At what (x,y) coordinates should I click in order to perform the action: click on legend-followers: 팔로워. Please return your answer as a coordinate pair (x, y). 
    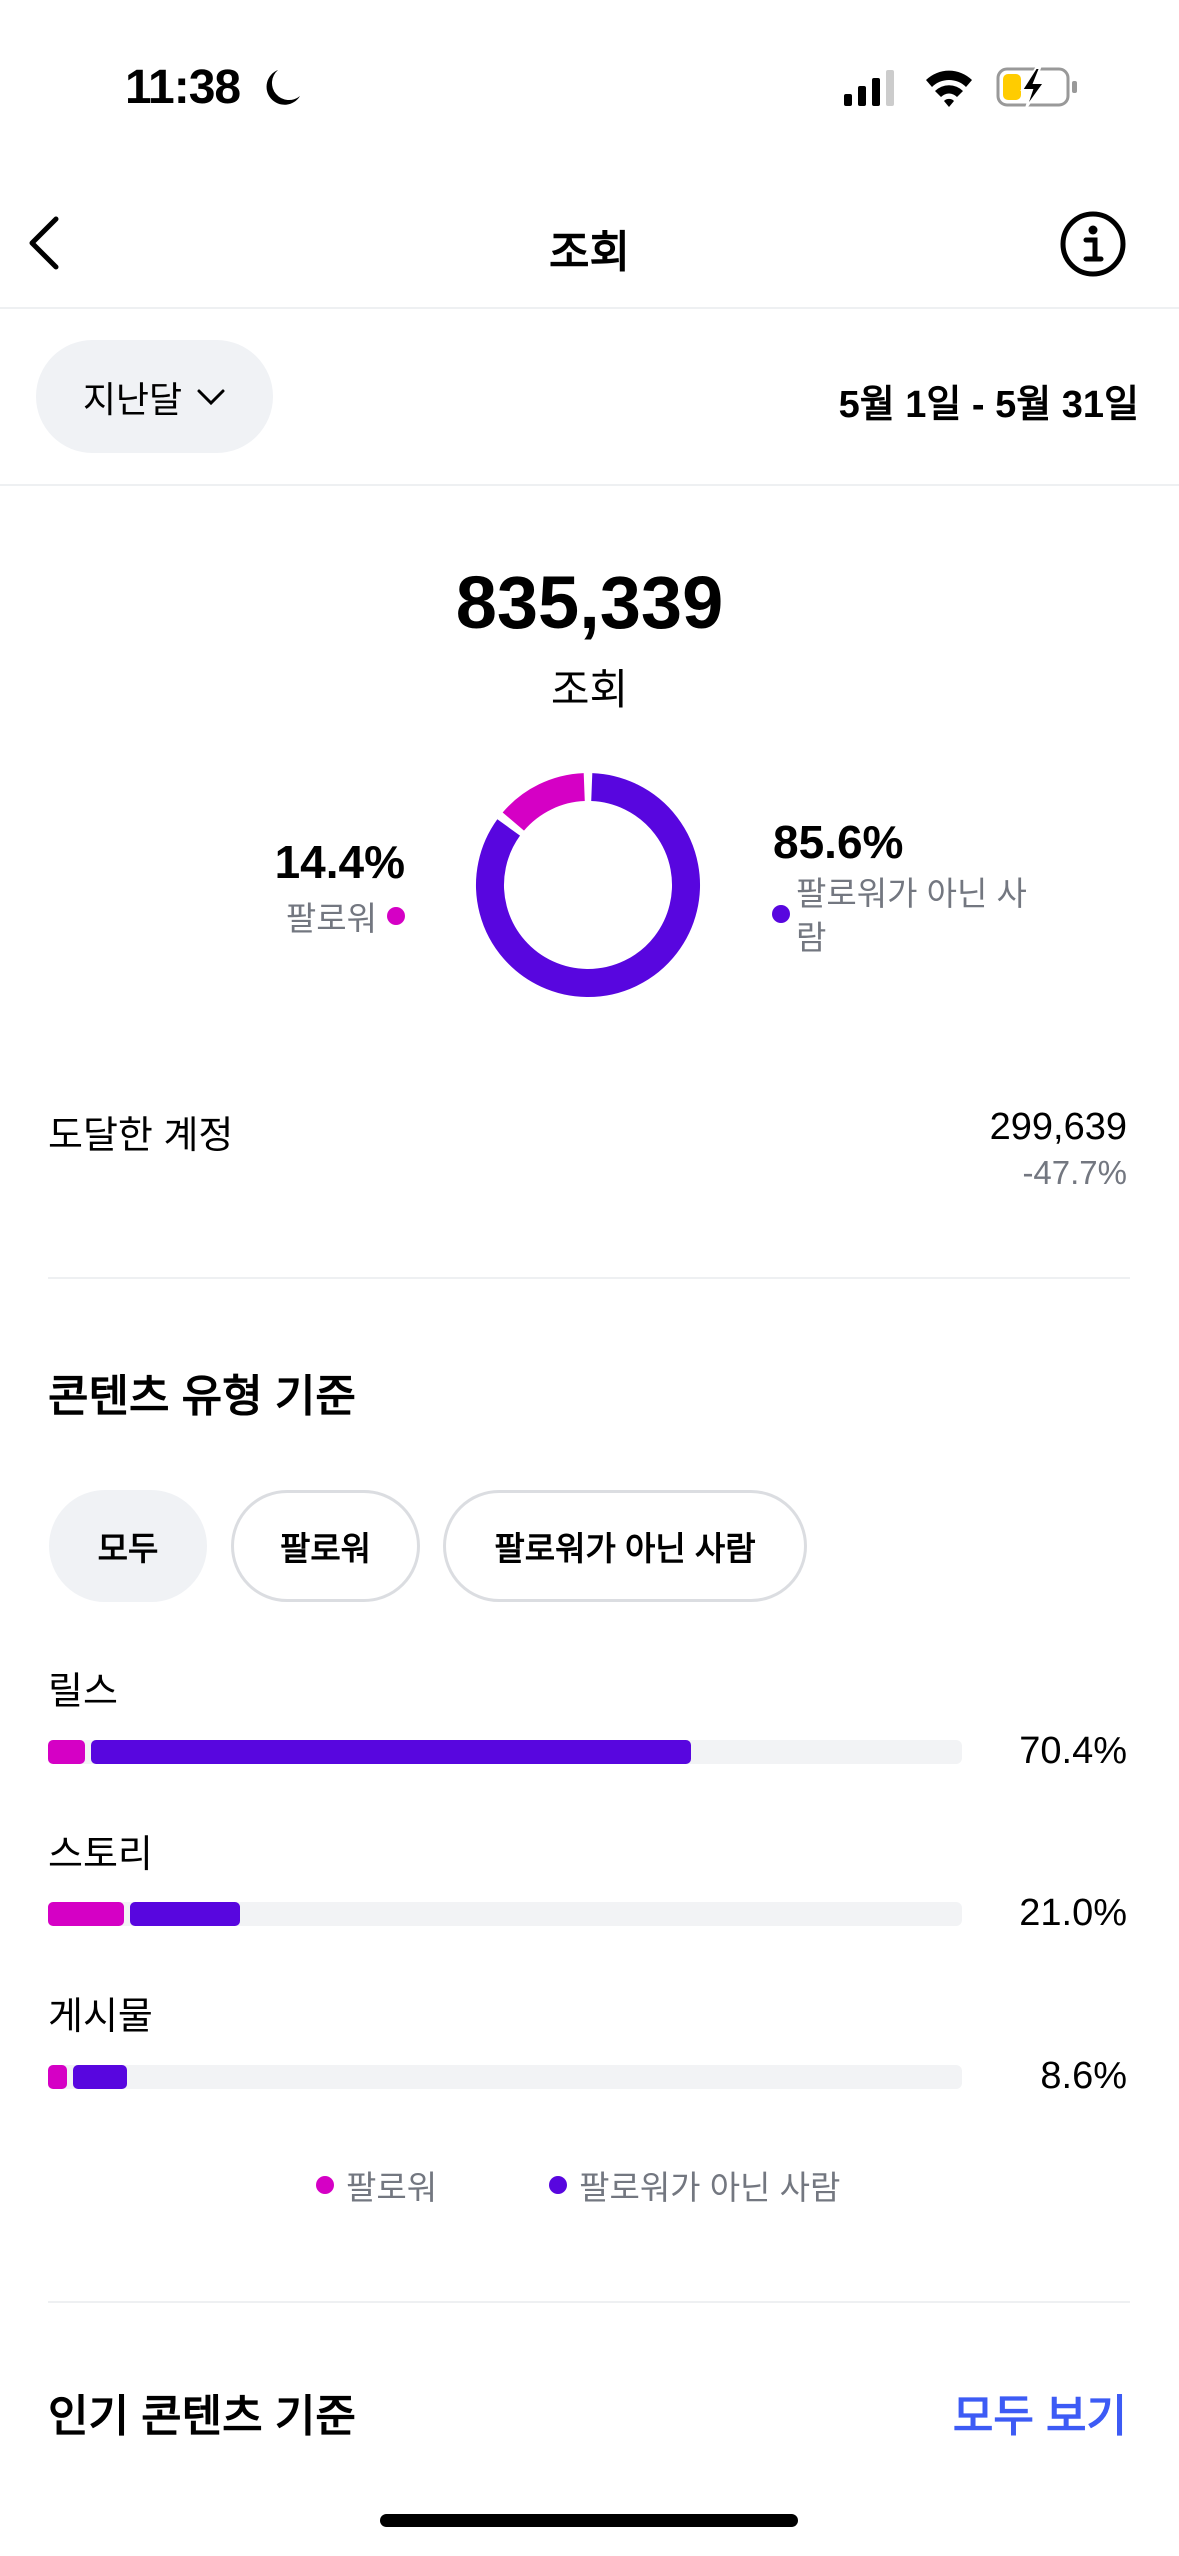
    Looking at the image, I should click on (392, 2187).